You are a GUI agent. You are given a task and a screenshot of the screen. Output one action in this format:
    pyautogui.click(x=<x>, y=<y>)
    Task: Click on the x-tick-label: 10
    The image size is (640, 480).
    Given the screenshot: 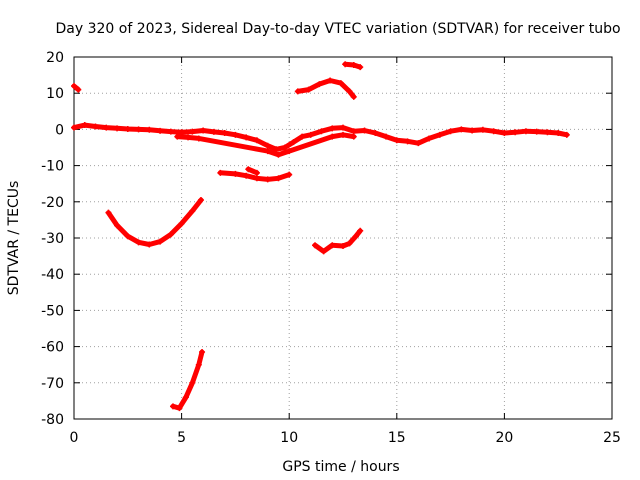 What is the action you would take?
    pyautogui.click(x=289, y=438)
    